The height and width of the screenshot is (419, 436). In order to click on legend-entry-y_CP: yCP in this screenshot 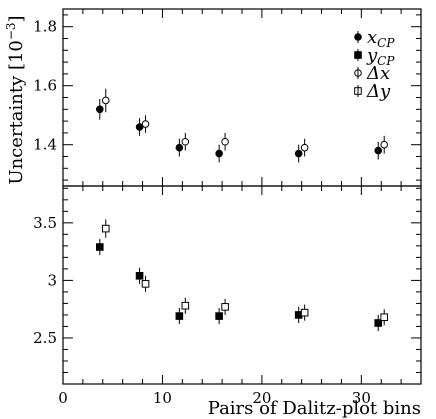, I will do `click(374, 56)`.